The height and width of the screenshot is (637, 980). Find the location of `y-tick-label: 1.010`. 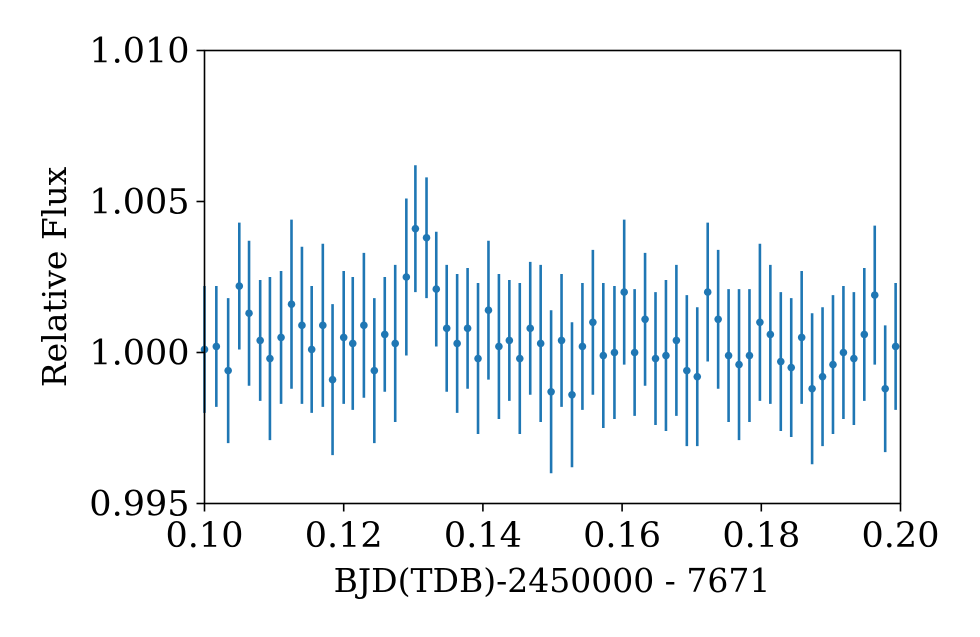

y-tick-label: 1.010 is located at coordinates (139, 52).